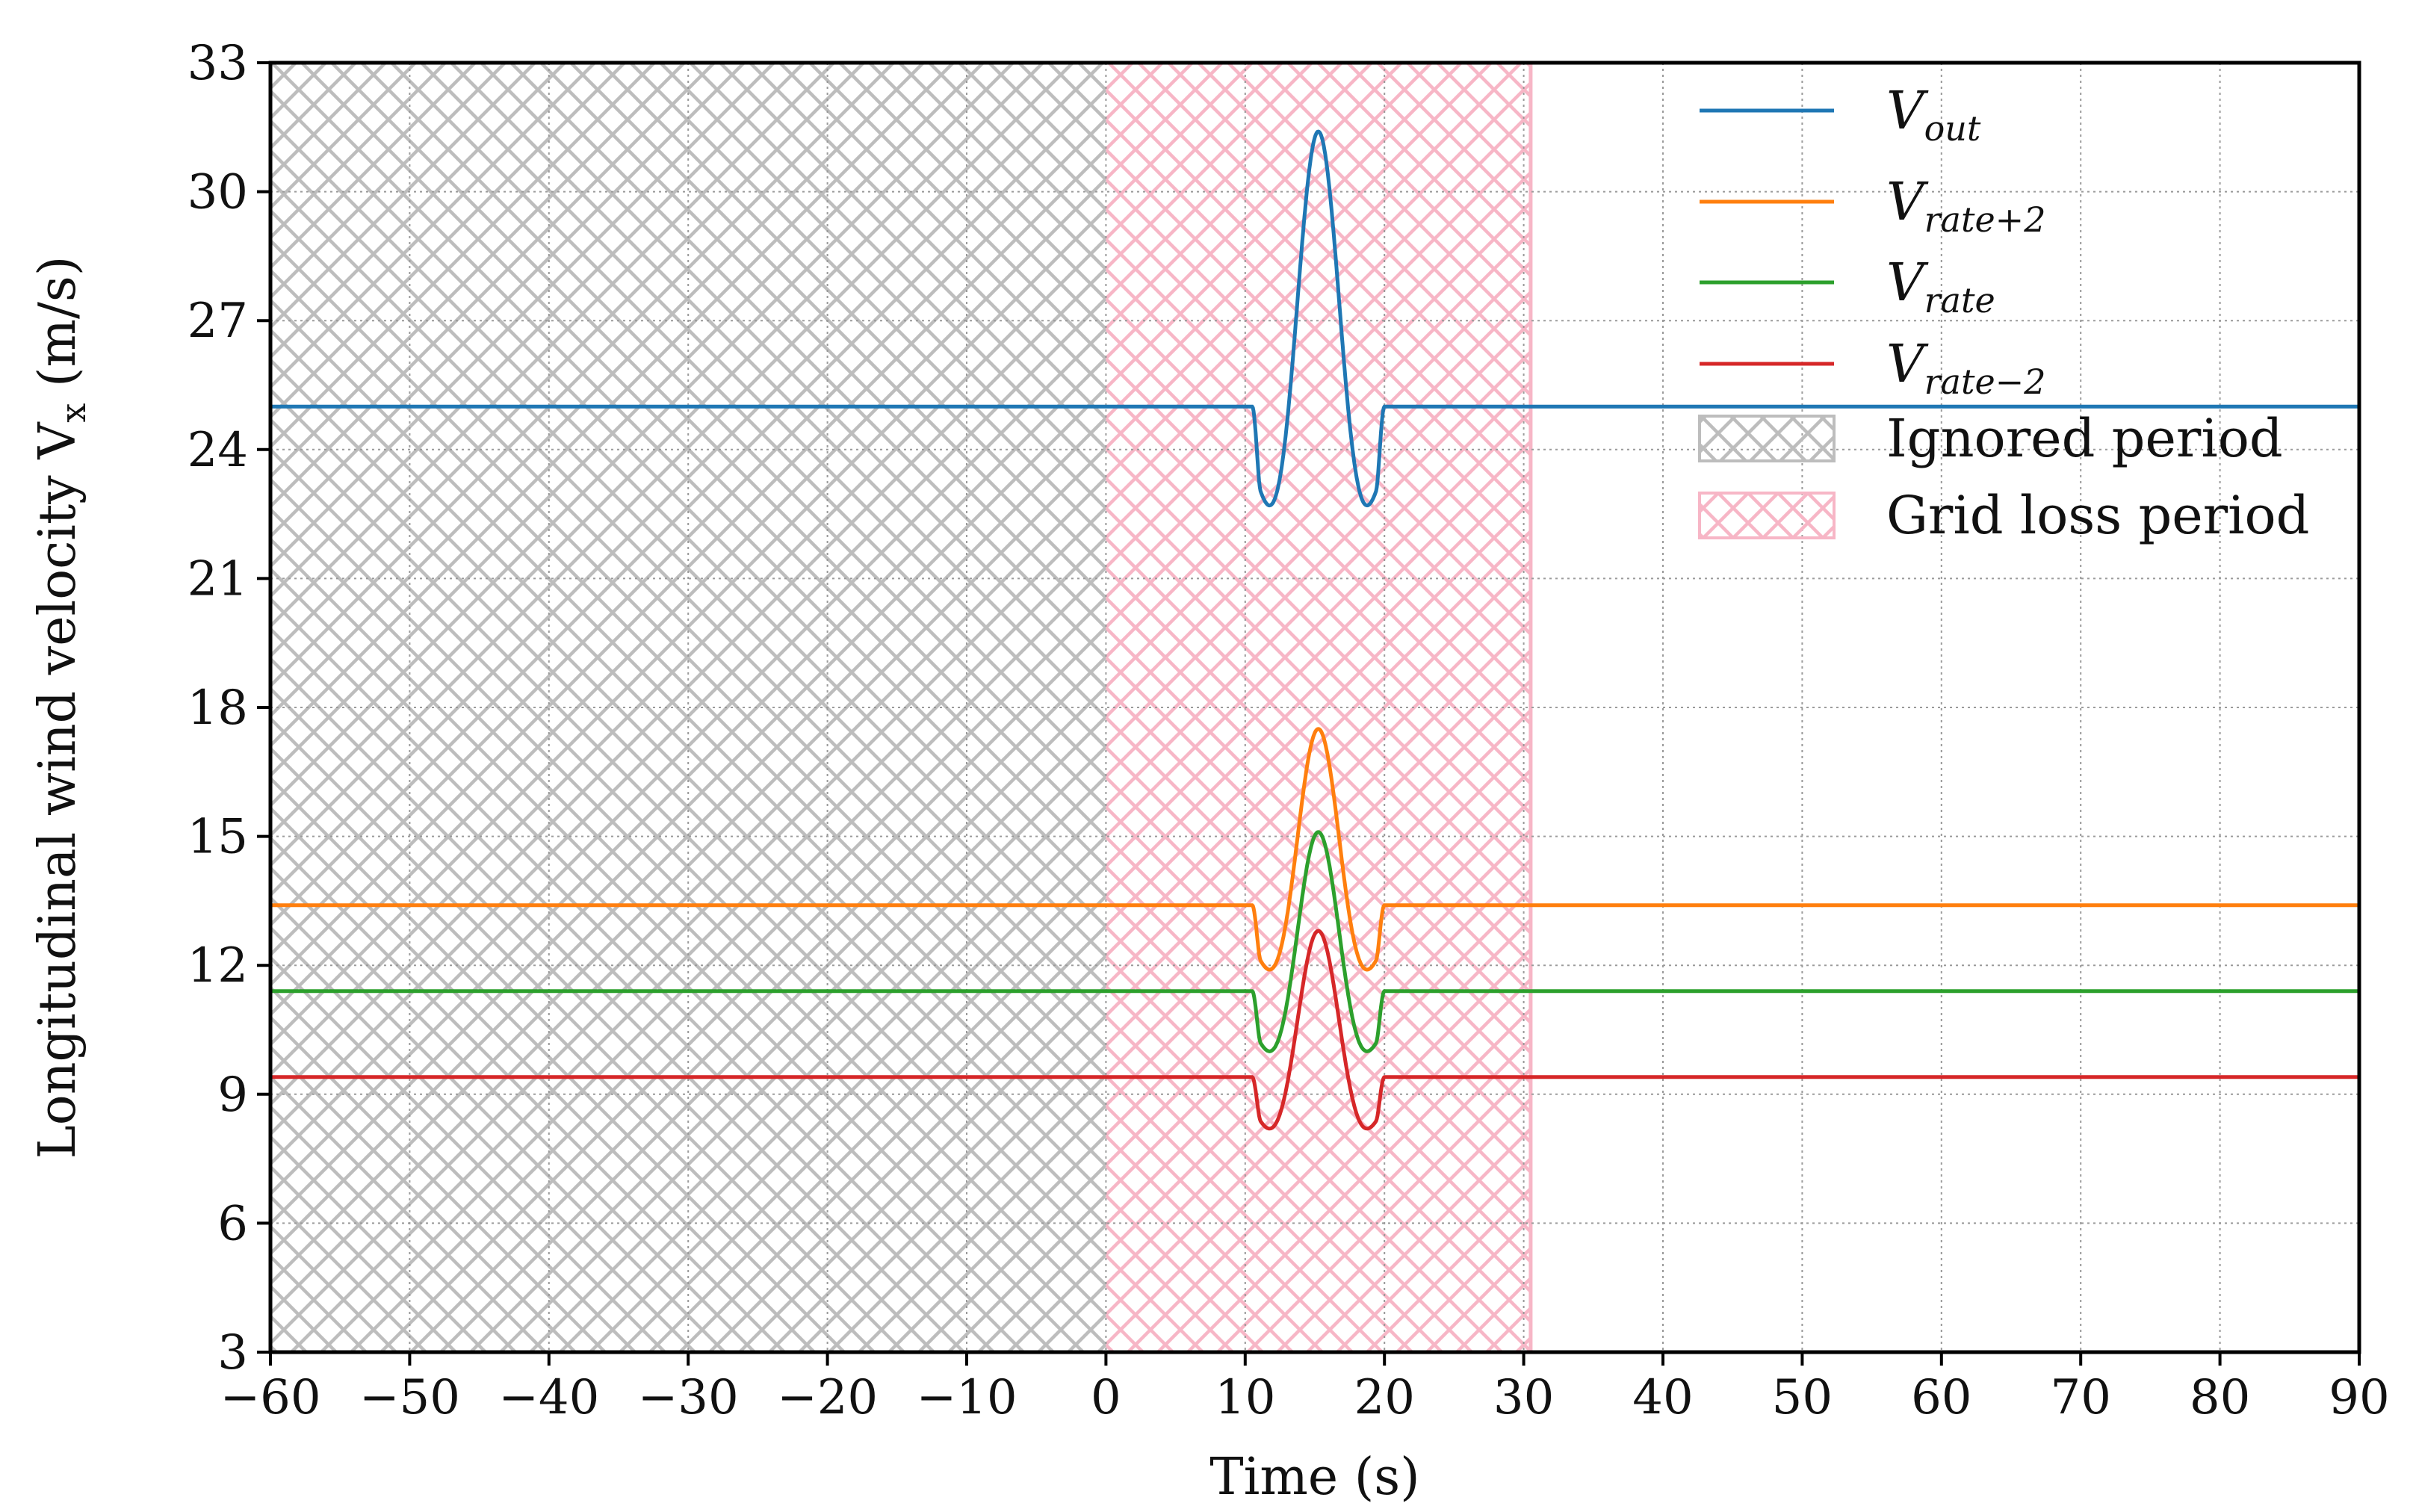 The height and width of the screenshot is (1512, 2413). What do you see at coordinates (689, 1397) in the screenshot?
I see `x-tick-label: −30` at bounding box center [689, 1397].